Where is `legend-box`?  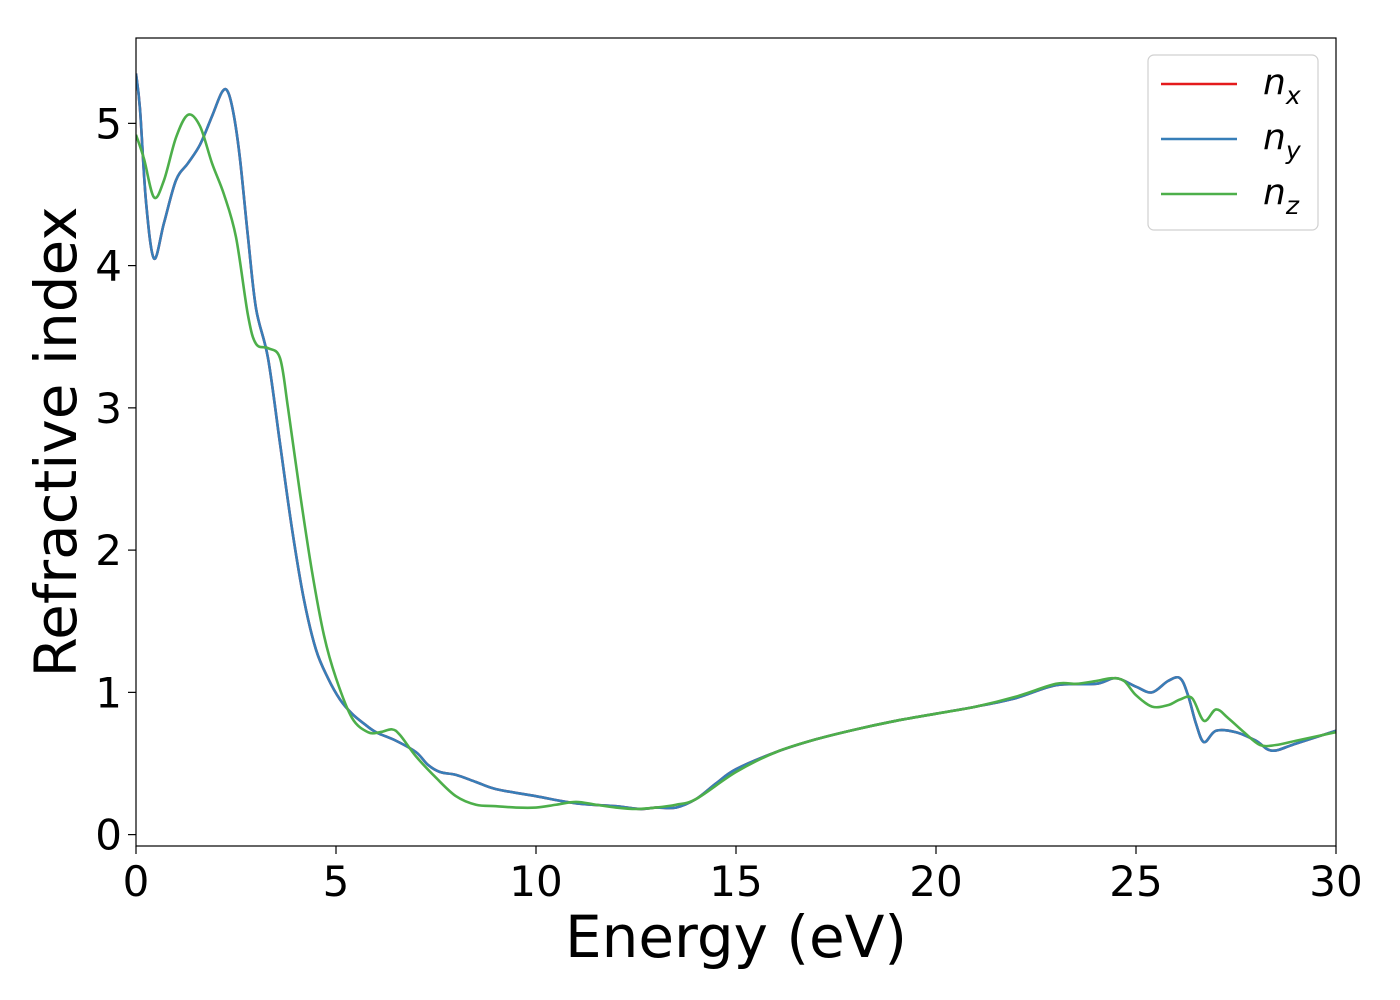 legend-box is located at coordinates (1233, 142).